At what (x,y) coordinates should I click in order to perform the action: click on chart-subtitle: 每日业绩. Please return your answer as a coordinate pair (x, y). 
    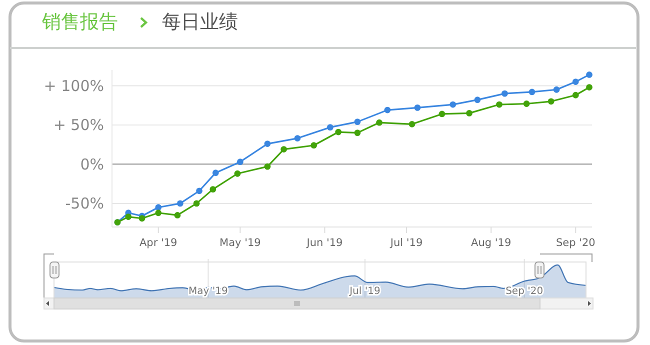
    Looking at the image, I should click on (200, 22).